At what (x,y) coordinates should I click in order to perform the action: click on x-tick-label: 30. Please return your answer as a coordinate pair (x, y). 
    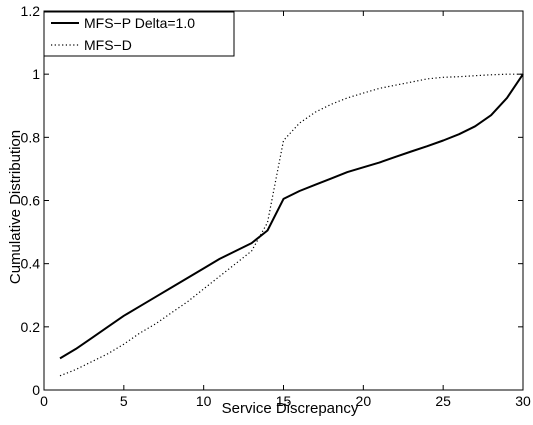
    Looking at the image, I should click on (523, 401).